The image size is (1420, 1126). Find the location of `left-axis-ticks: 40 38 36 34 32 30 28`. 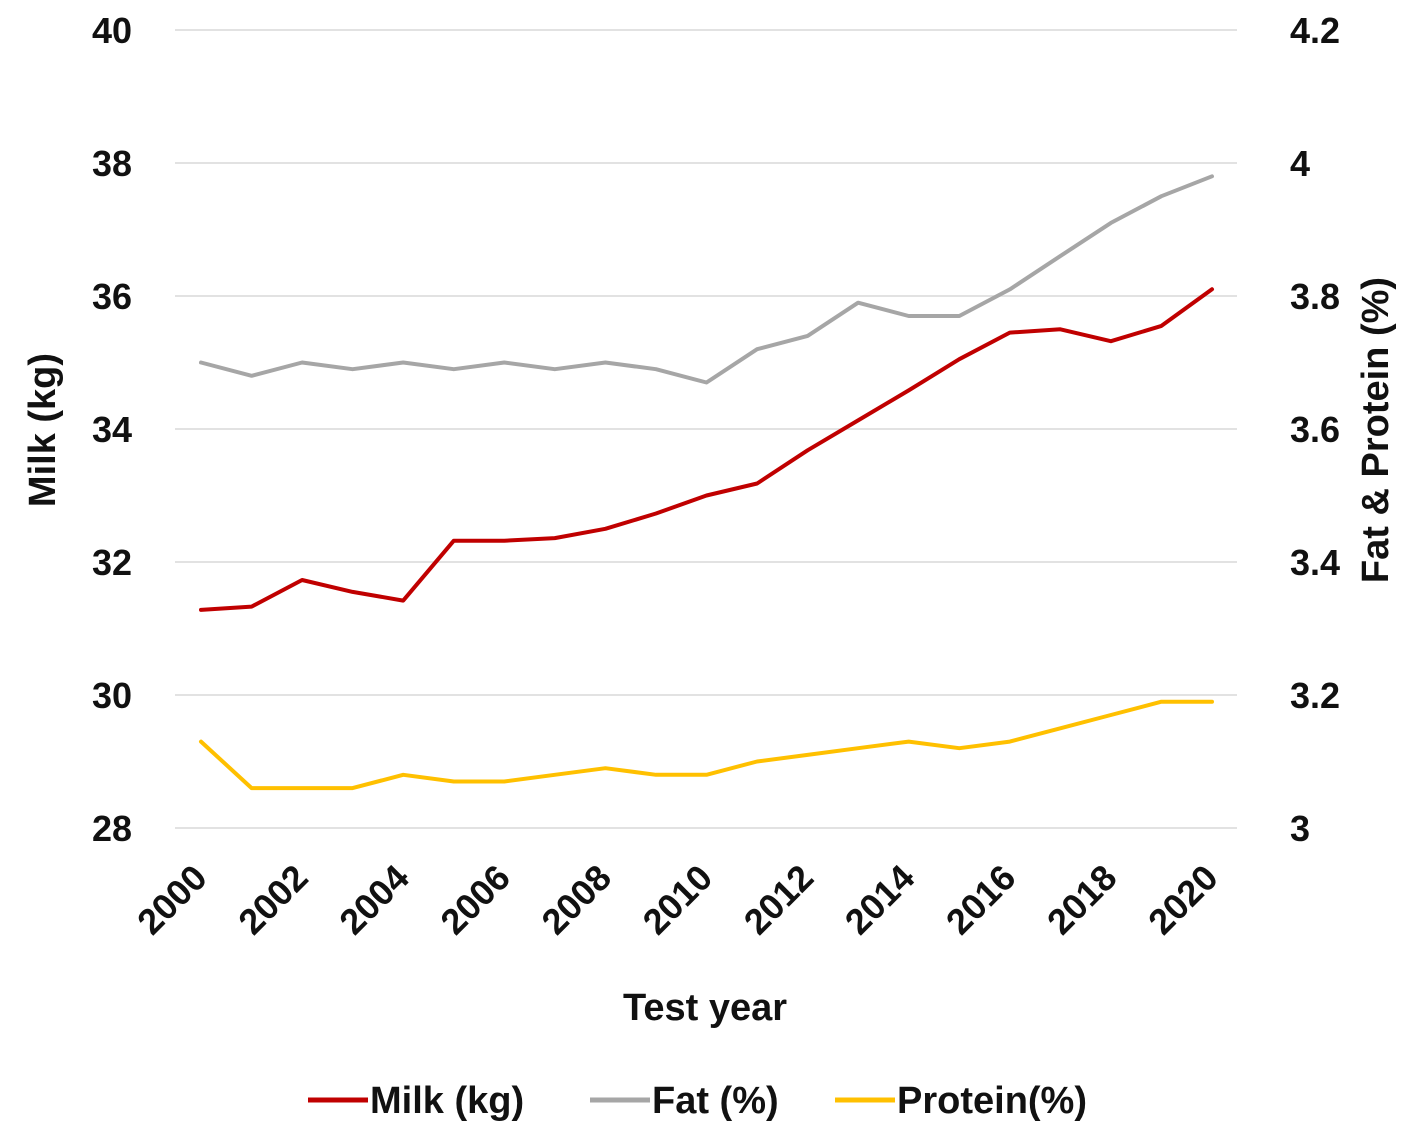

left-axis-ticks: 40 38 36 34 32 30 28 is located at coordinates (112, 429).